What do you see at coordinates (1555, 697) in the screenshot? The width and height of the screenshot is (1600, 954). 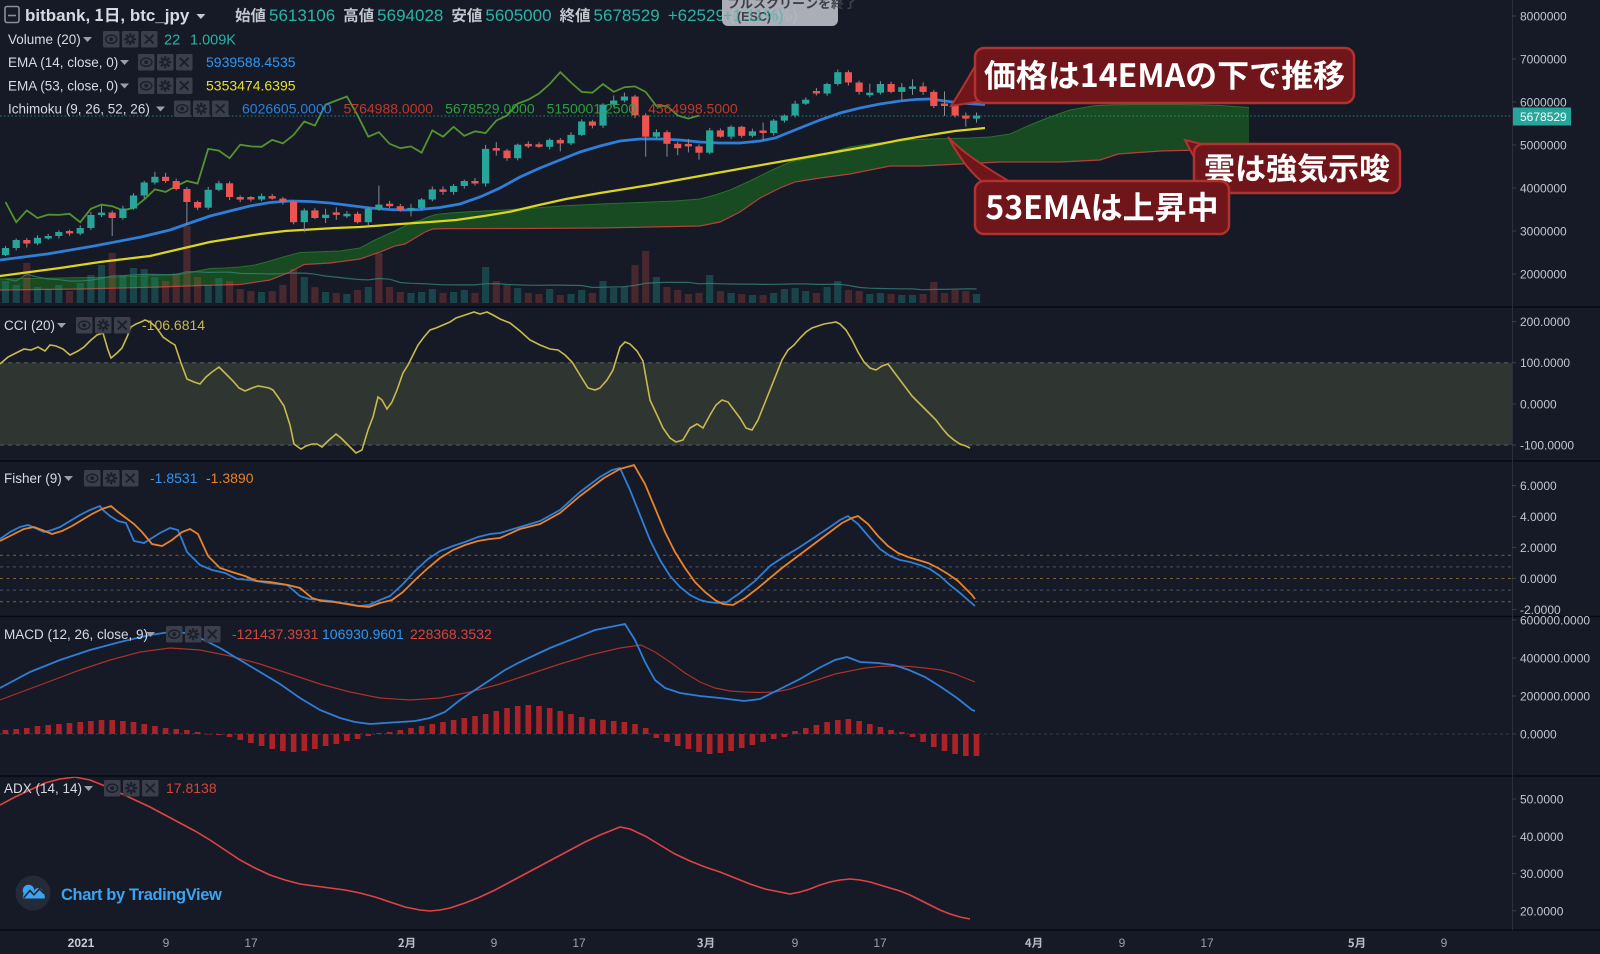 I see `svg-text: 200000.0000` at bounding box center [1555, 697].